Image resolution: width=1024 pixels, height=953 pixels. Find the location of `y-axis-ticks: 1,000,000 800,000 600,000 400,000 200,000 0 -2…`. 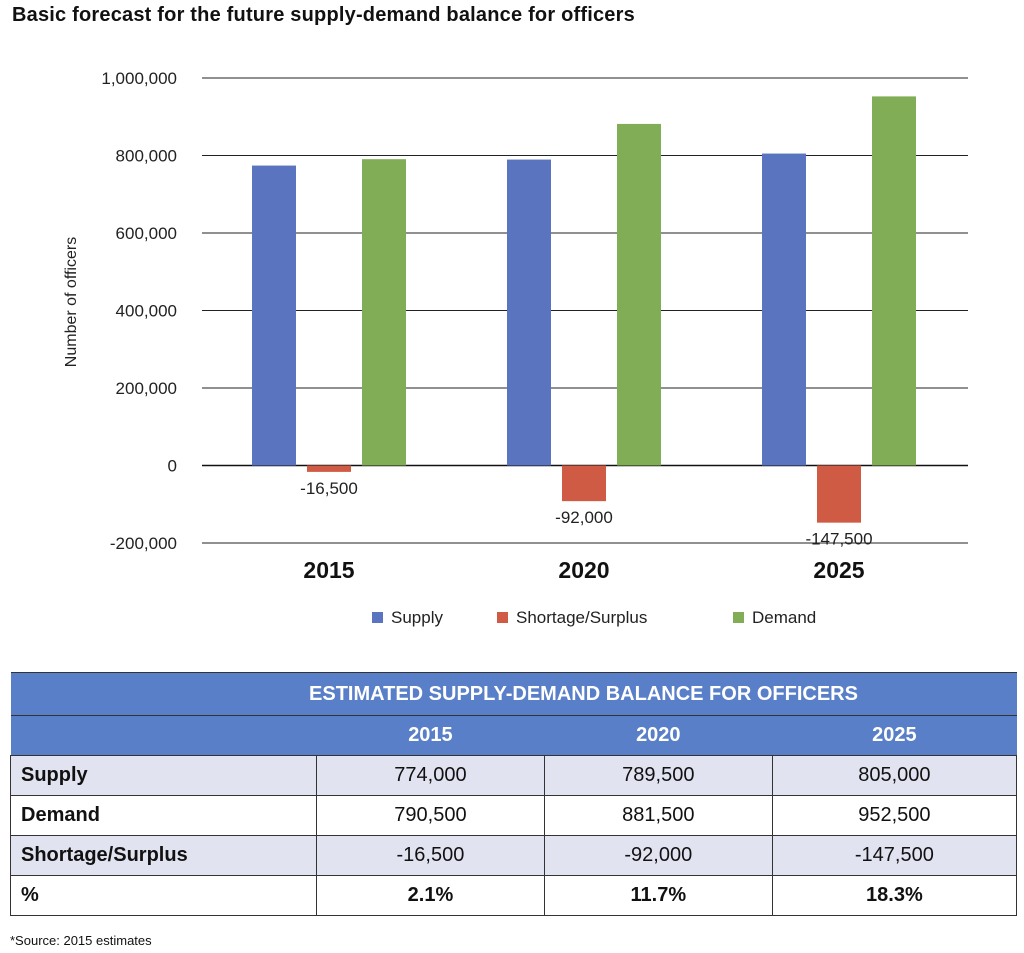

y-axis-ticks: 1,000,000 800,000 600,000 400,000 200,000 0 -2… is located at coordinates (139, 311).